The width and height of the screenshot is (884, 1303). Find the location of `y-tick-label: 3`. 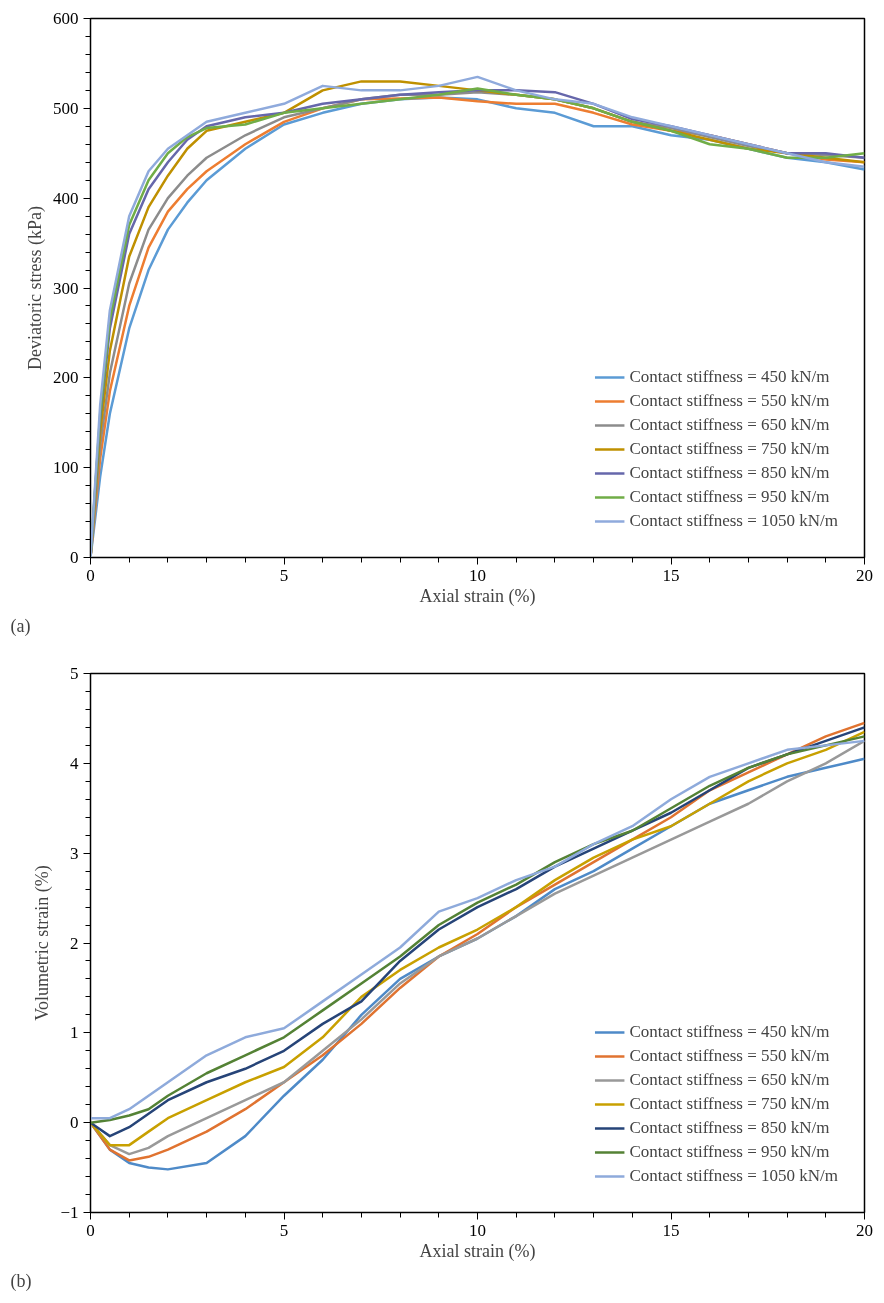

y-tick-label: 3 is located at coordinates (74, 853).